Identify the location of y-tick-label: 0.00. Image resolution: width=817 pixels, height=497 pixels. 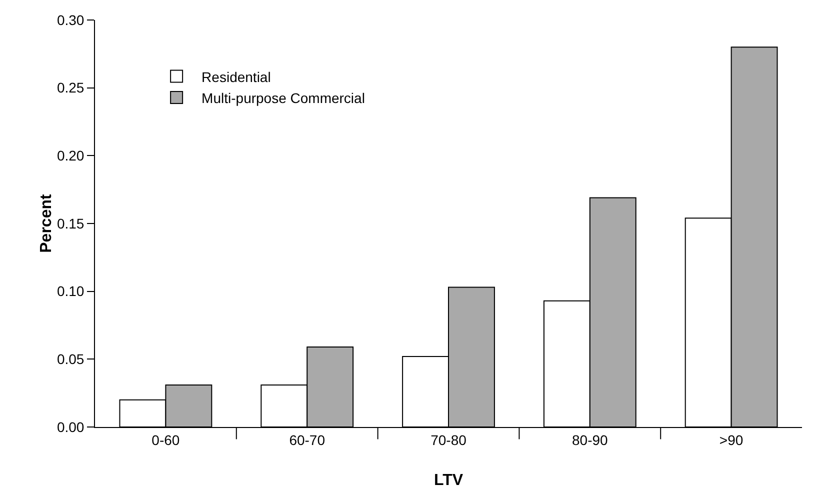
(70, 426).